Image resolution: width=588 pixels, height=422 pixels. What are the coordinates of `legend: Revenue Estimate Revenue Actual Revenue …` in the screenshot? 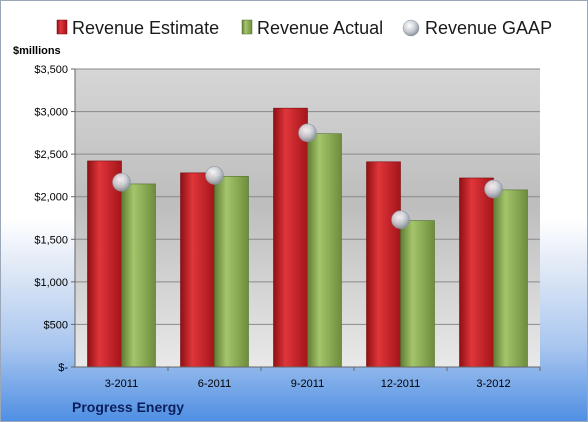 It's located at (304, 28).